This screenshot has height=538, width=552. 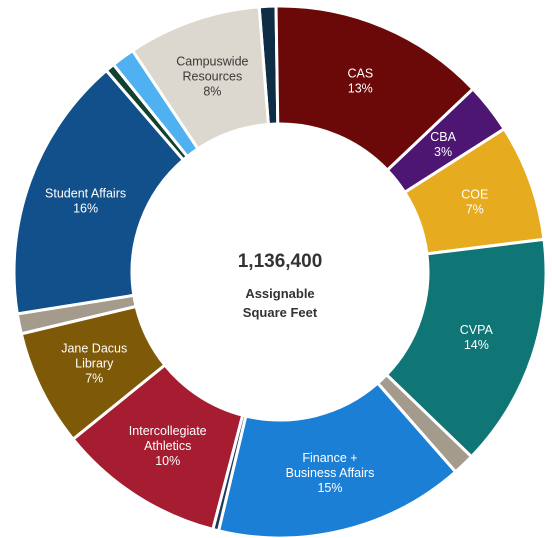 What do you see at coordinates (443, 137) in the screenshot?
I see `slice-label-cba-0: CBA` at bounding box center [443, 137].